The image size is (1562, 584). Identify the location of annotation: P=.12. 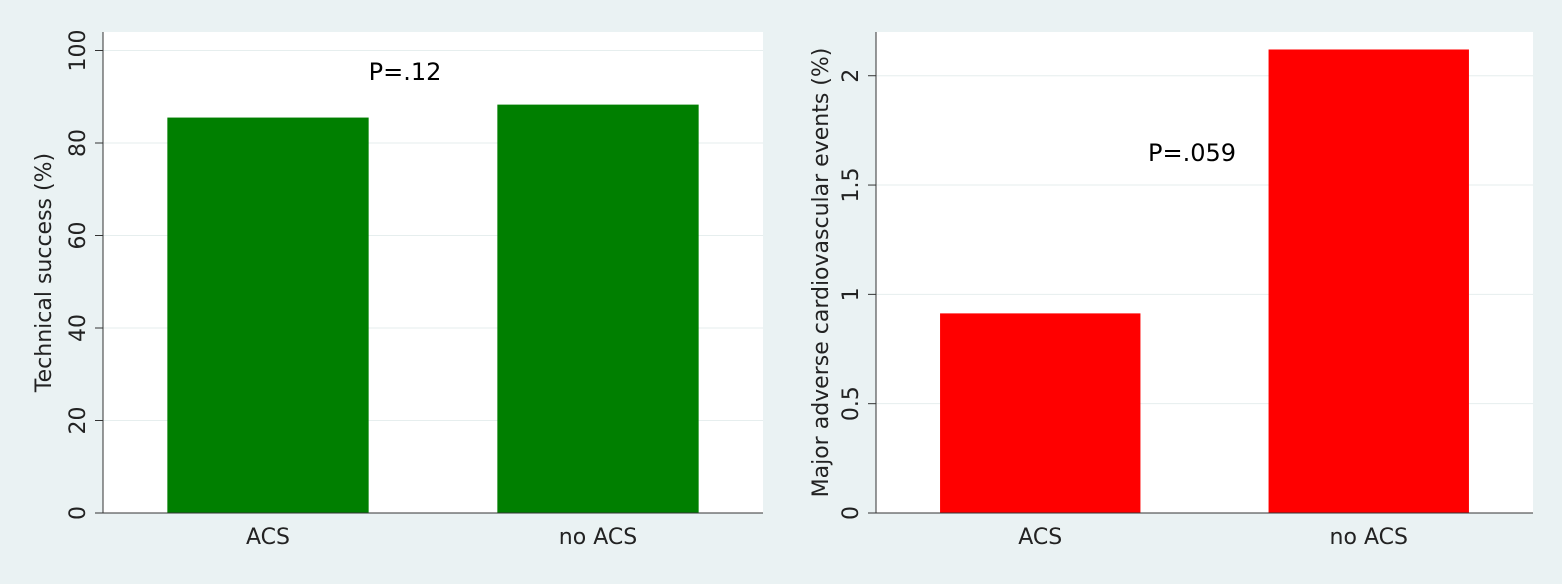
(405, 72).